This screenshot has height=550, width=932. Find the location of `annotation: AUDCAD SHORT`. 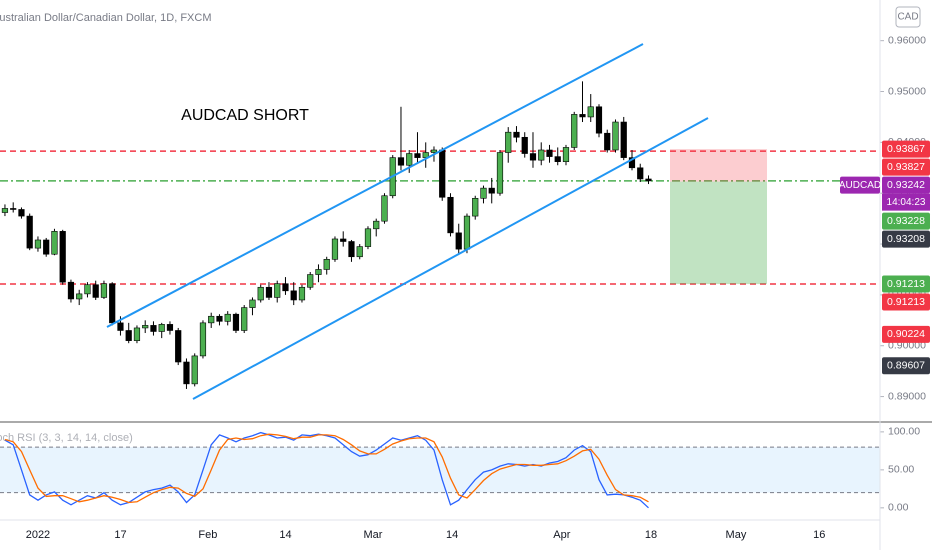

annotation: AUDCAD SHORT is located at coordinates (245, 115).